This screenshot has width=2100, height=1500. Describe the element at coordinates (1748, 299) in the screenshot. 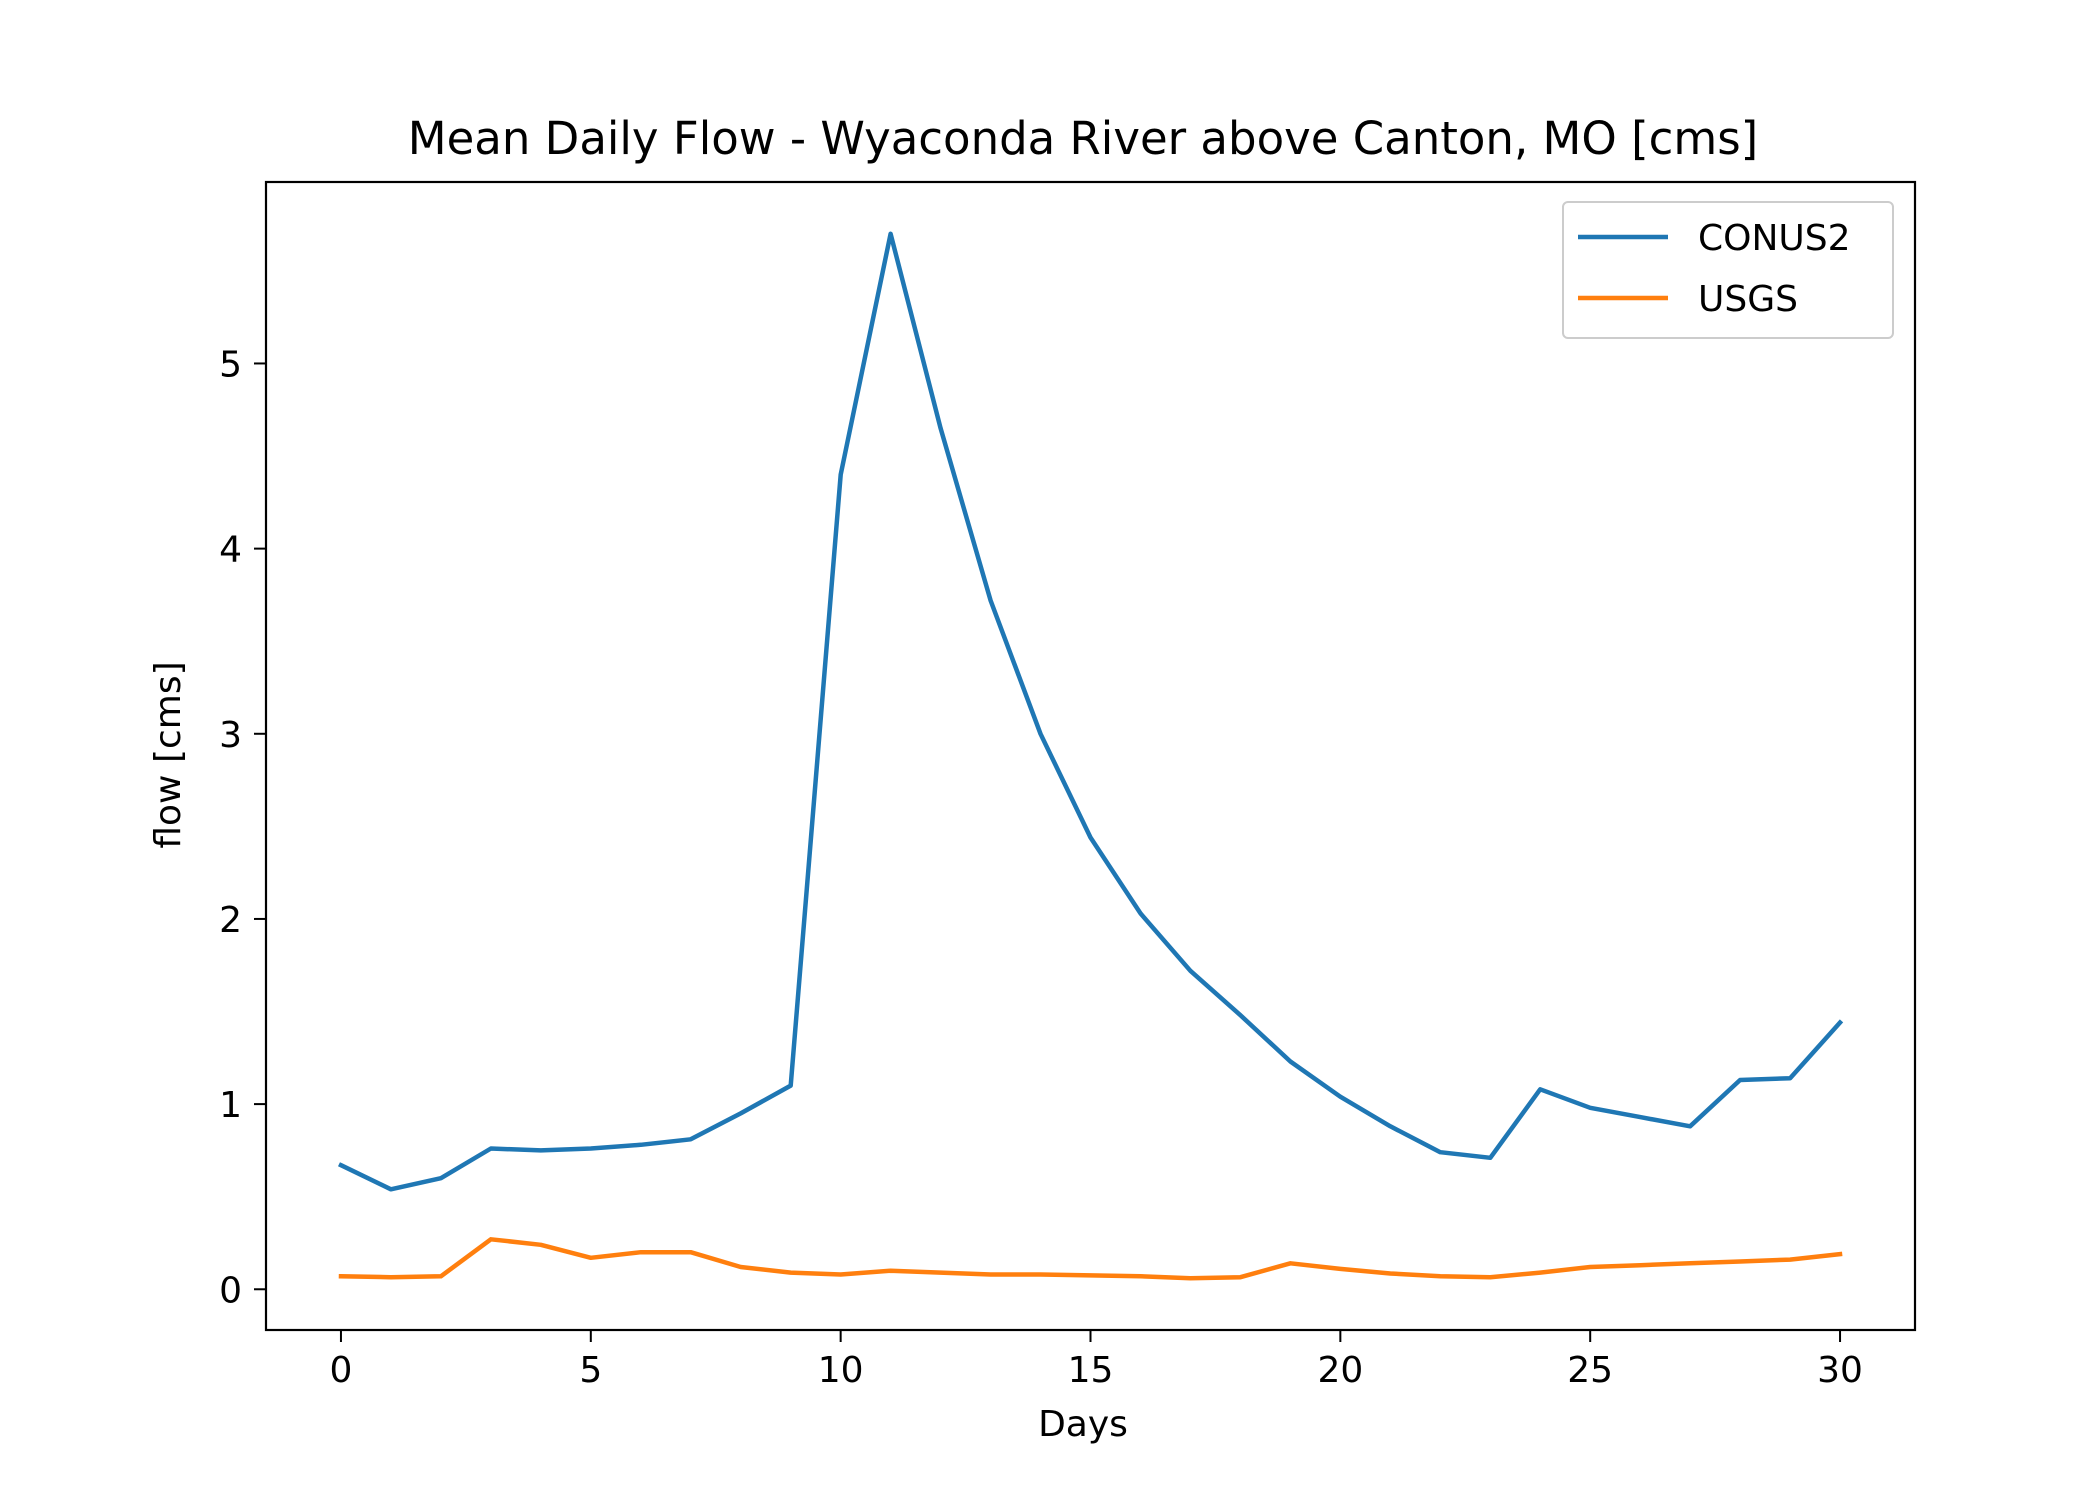

I see `legend-label-usgs: USGS` at that location.